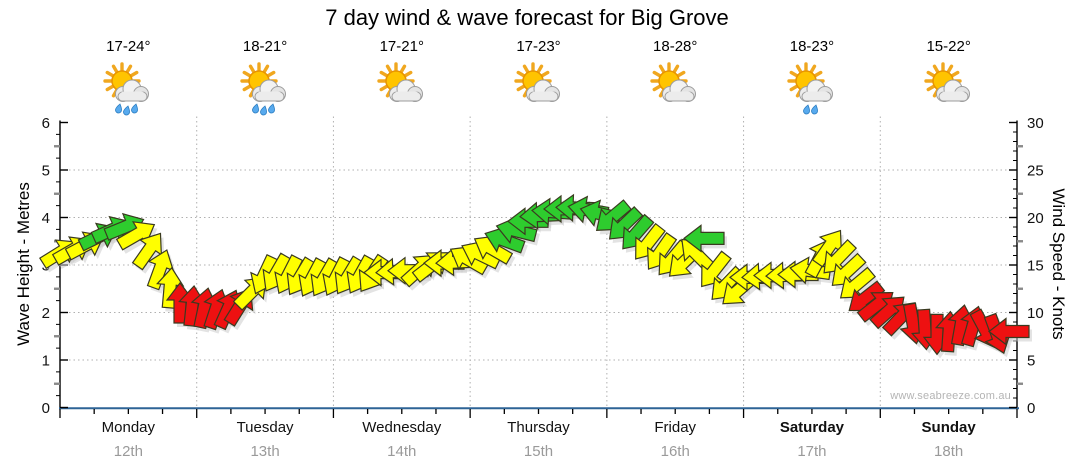  What do you see at coordinates (1031, 408) in the screenshot?
I see `right-axis-tick-label: 0` at bounding box center [1031, 408].